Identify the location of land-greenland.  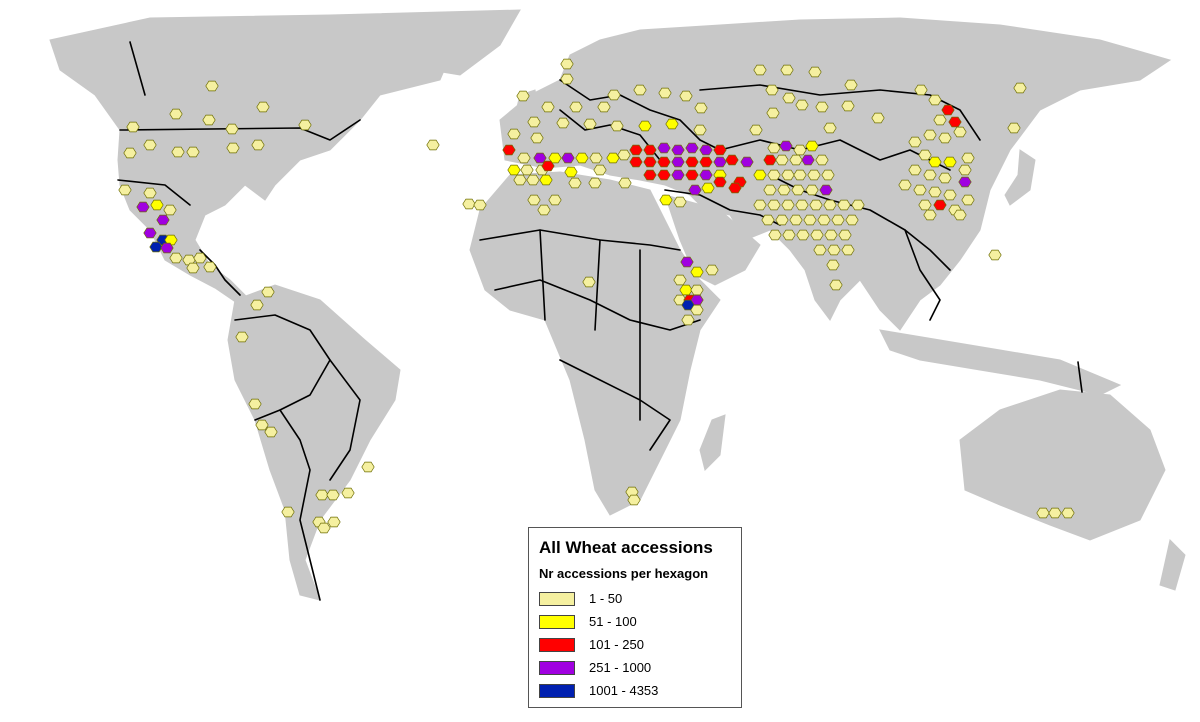
(425, 42).